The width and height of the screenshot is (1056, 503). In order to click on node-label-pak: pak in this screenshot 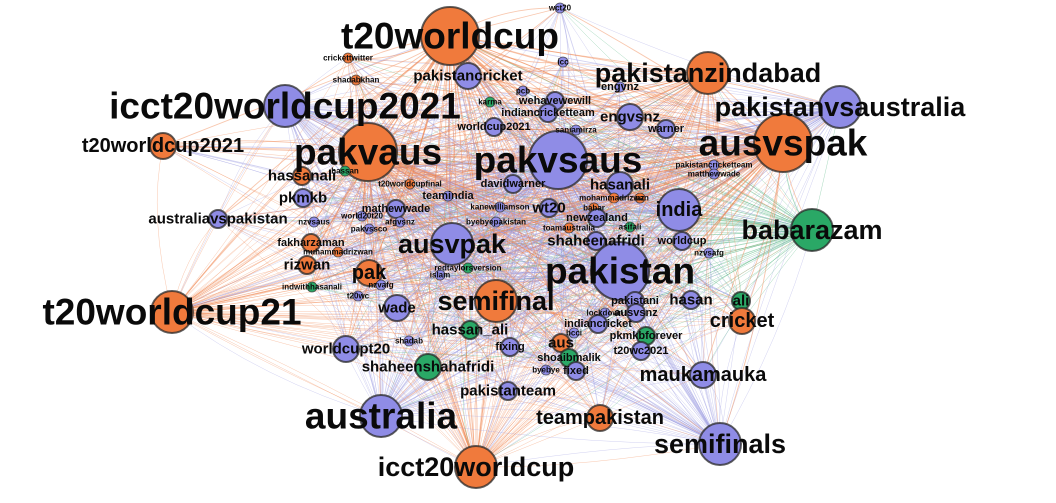, I will do `click(369, 273)`.